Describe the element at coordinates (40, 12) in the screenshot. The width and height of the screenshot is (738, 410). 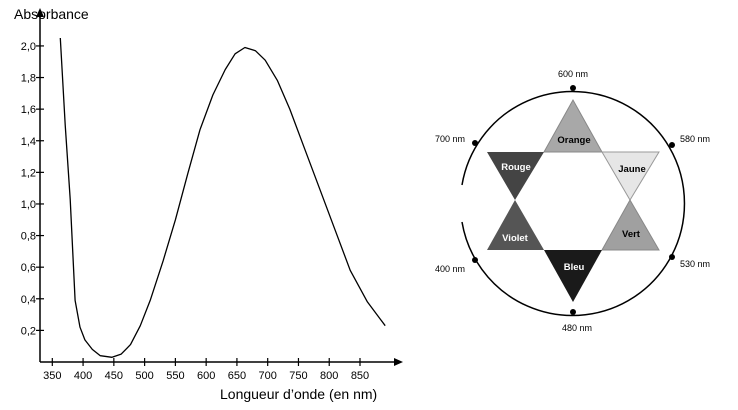
I see `y-arrow` at that location.